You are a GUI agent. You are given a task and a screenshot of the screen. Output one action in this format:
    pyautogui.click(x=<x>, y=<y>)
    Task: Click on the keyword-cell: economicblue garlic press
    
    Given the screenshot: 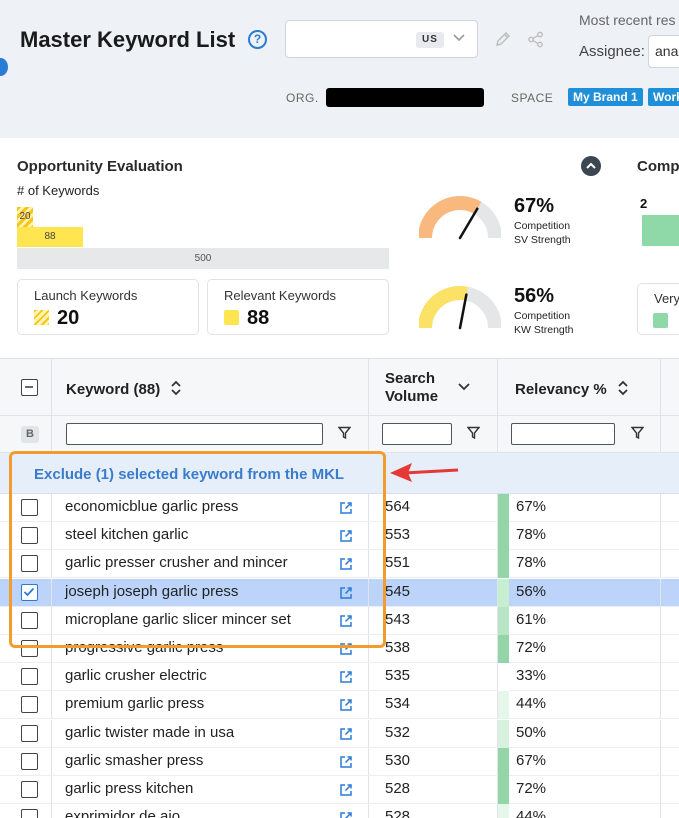 What is the action you would take?
    pyautogui.click(x=152, y=506)
    